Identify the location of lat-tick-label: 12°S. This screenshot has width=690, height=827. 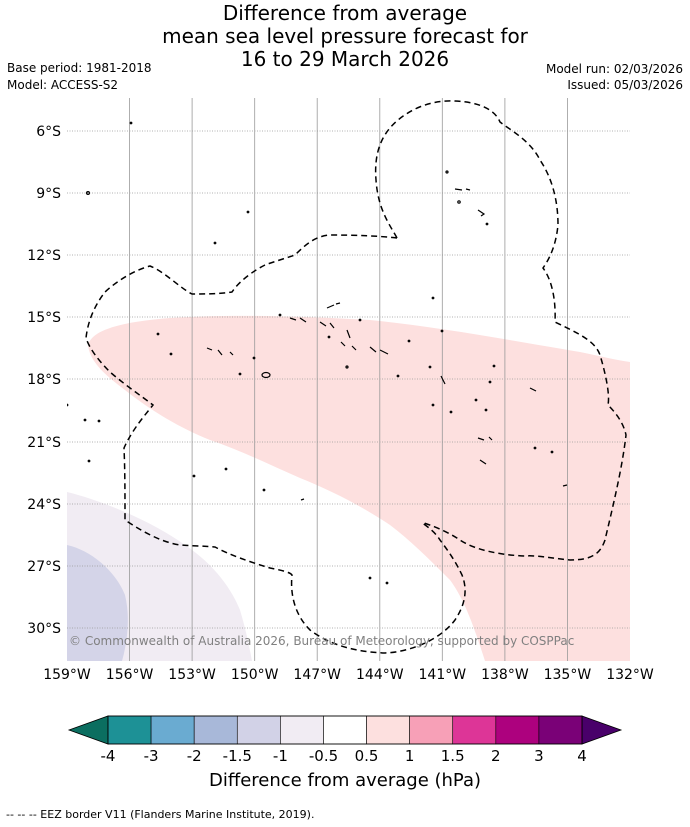
(44, 256).